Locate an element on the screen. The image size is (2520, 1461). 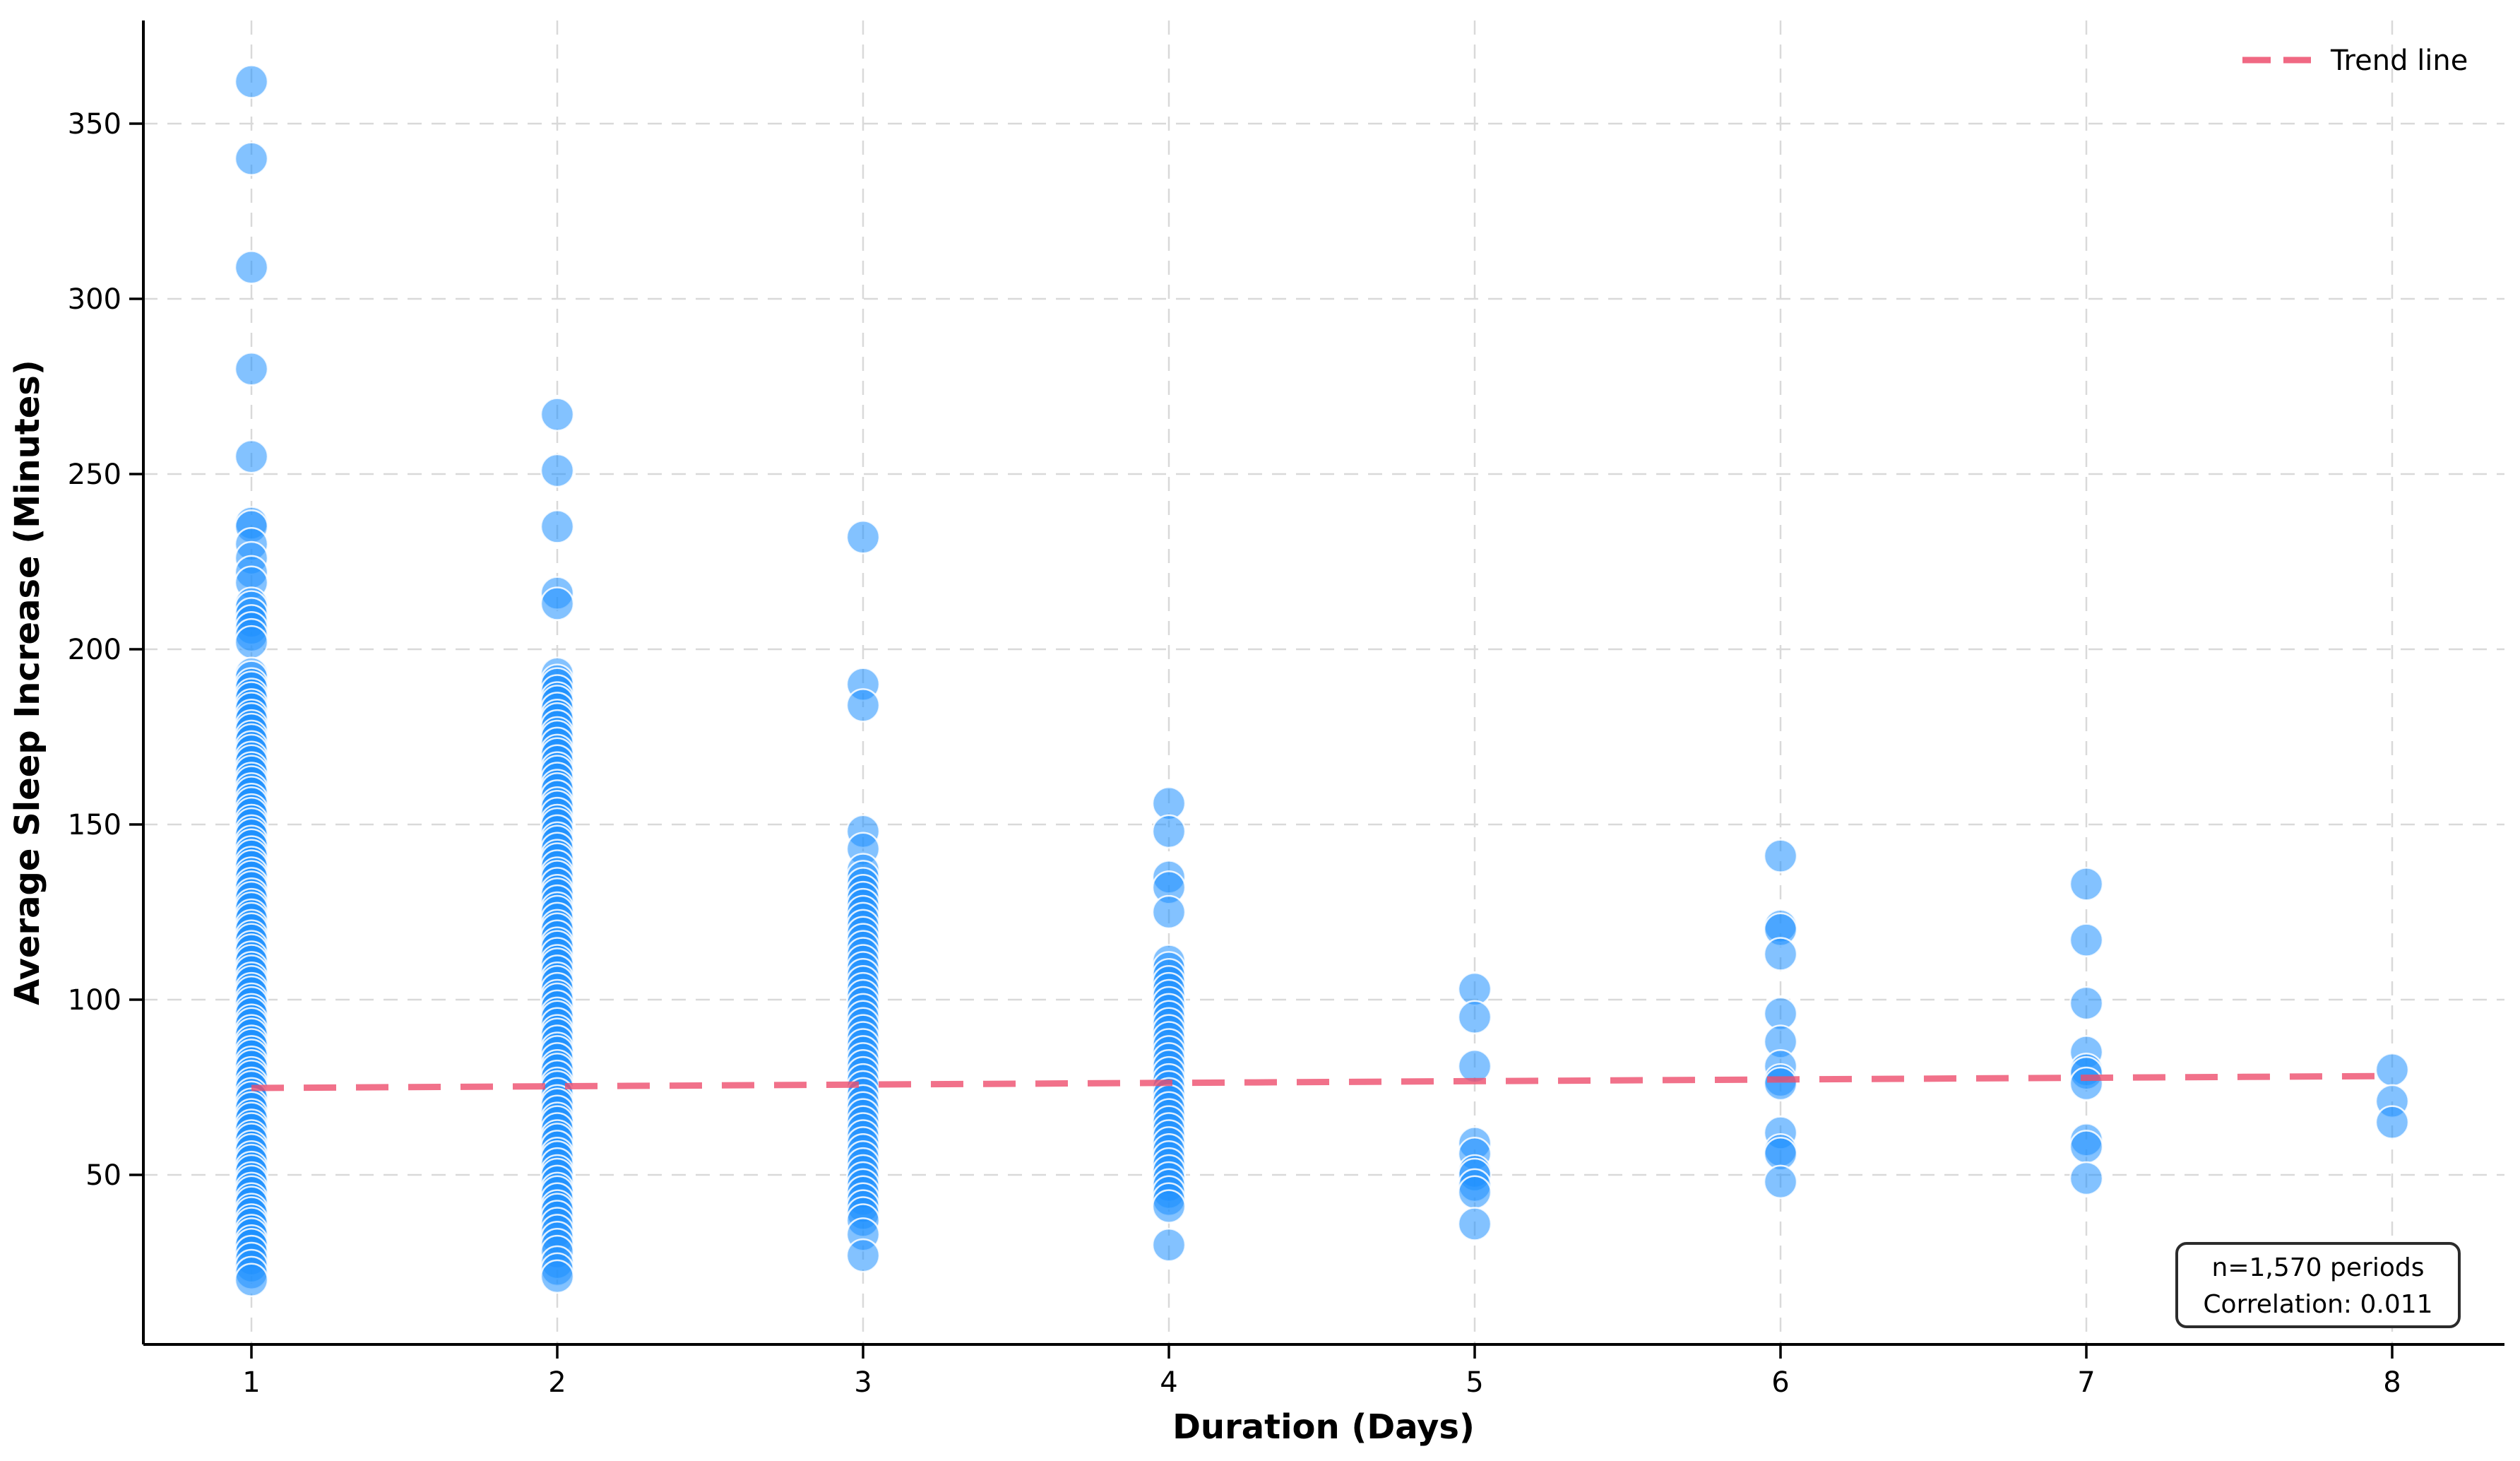
y-tick-label: 250 is located at coordinates (95, 475).